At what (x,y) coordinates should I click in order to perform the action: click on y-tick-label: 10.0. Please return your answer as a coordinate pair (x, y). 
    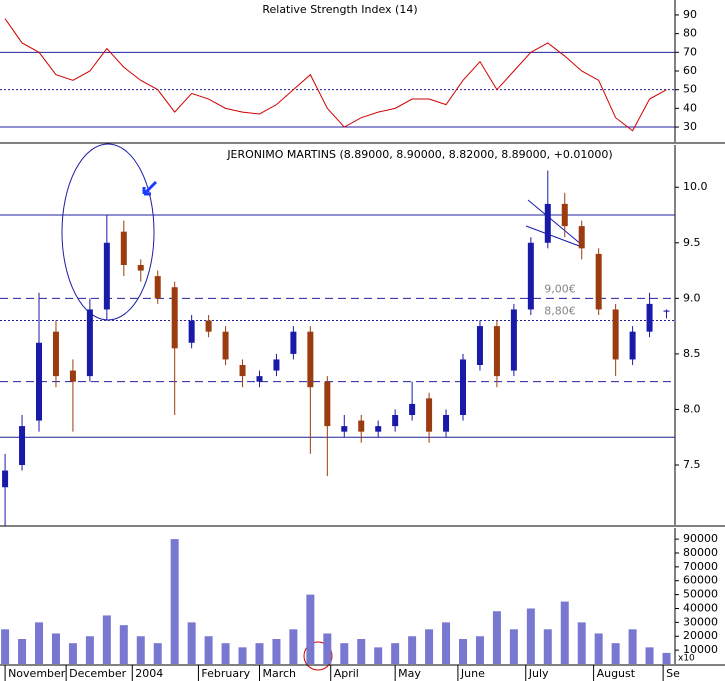
    Looking at the image, I should click on (695, 186).